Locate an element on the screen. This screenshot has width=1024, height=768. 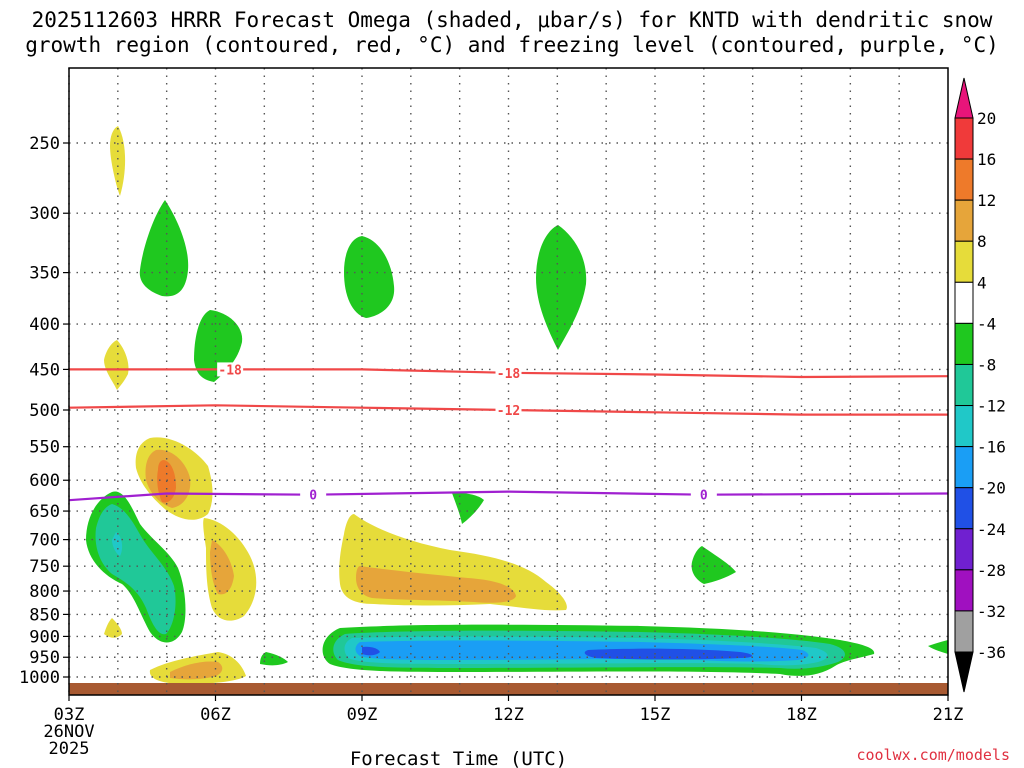
omega-region-green-945-small is located at coordinates (274, 659).